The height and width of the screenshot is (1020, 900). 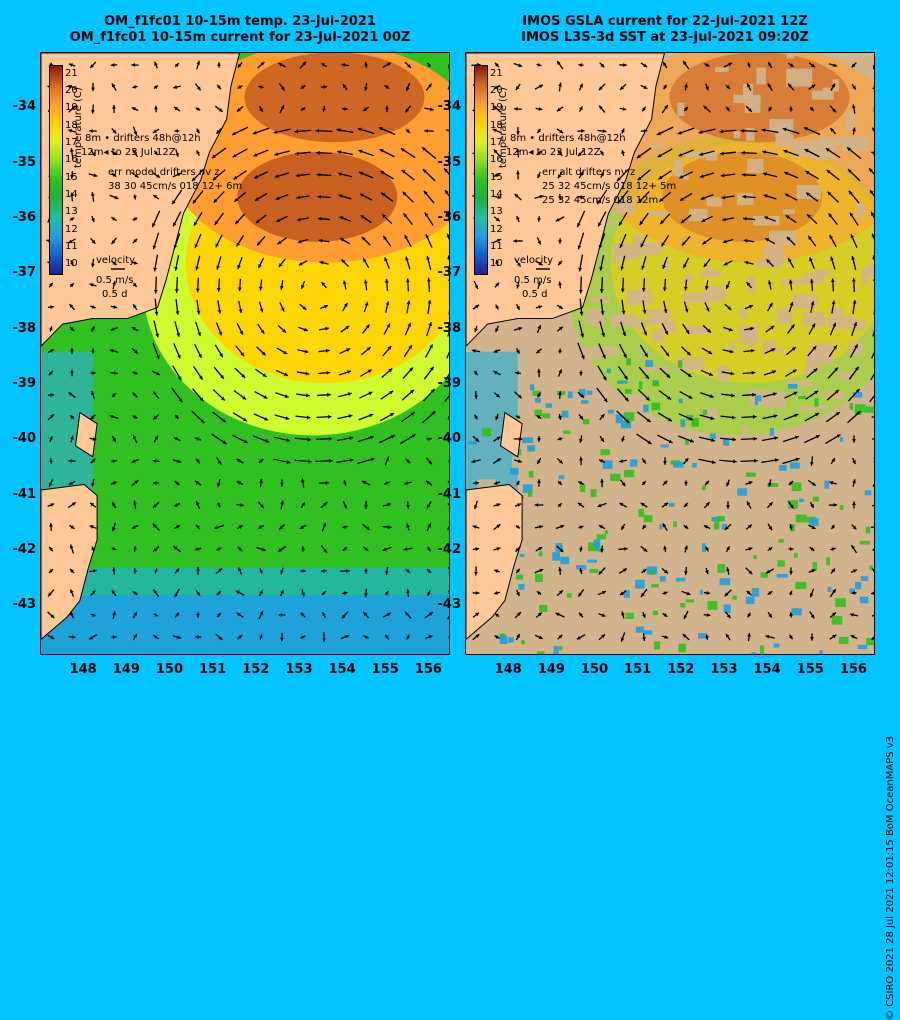 What do you see at coordinates (665, 22) in the screenshot?
I see `right-title: IMOS GSLA current for 22-Jul-2021 12Z` at bounding box center [665, 22].